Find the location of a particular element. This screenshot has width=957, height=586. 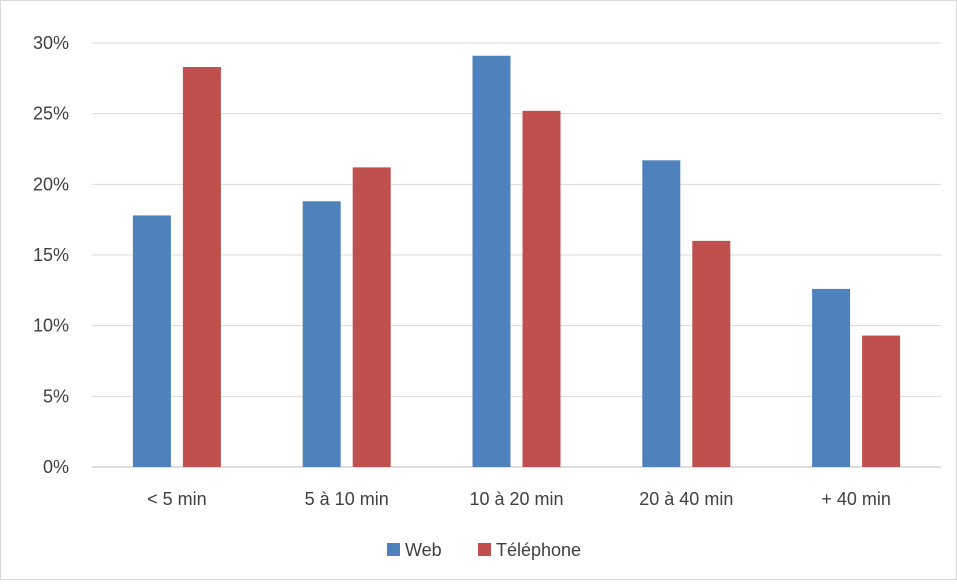

y-tick-label: 25% is located at coordinates (51, 114).